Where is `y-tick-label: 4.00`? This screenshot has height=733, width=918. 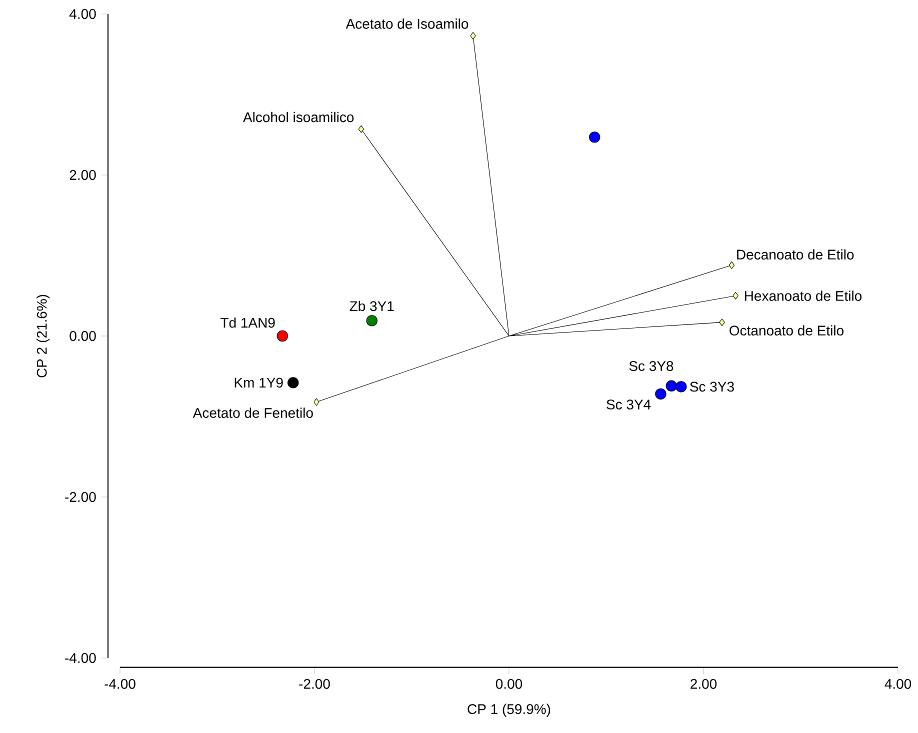
y-tick-label: 4.00 is located at coordinates (82, 14).